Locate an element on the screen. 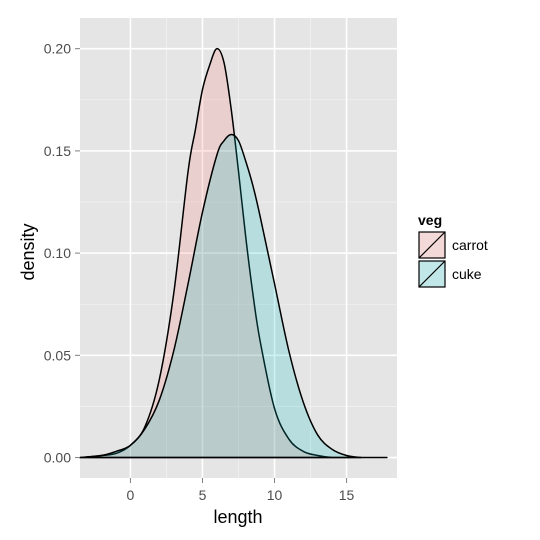 The image size is (540, 540). y-axis-title: density is located at coordinates (28, 251).